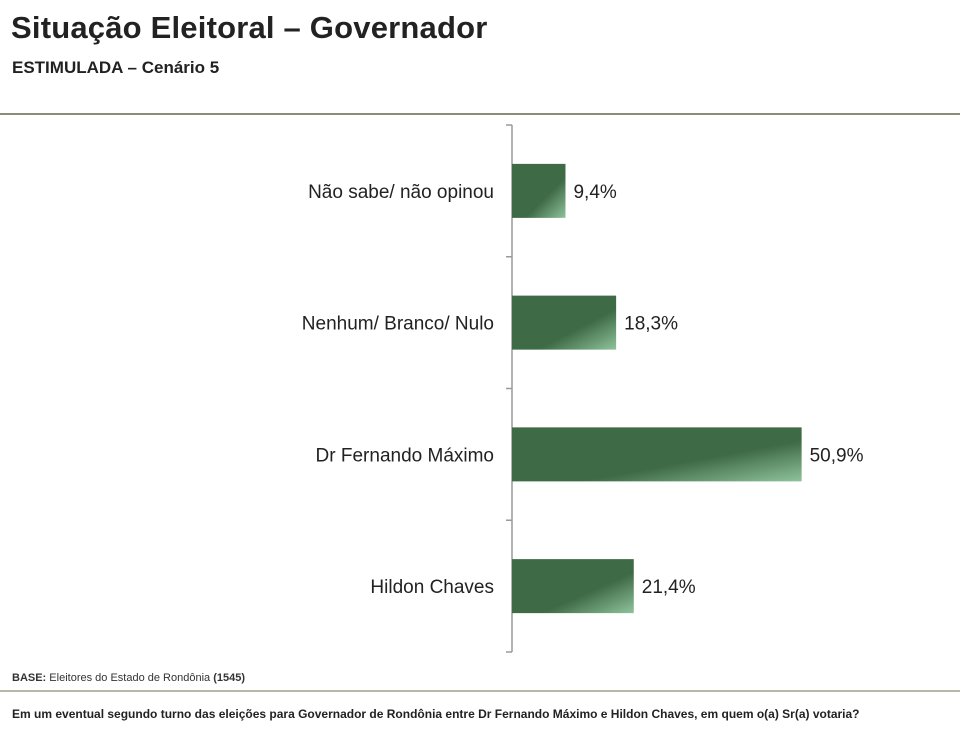  What do you see at coordinates (480, 691) in the screenshot?
I see `footer-divider` at bounding box center [480, 691].